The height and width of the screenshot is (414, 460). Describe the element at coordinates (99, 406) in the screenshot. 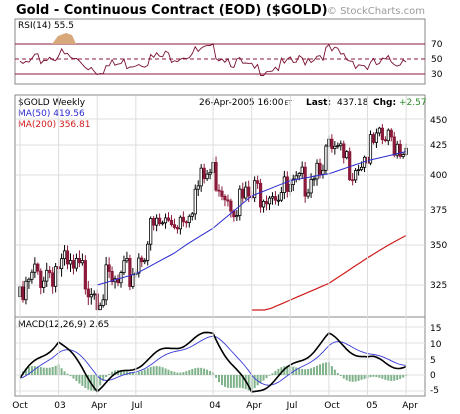

I see `x-tick-apr-2003: Apr` at that location.